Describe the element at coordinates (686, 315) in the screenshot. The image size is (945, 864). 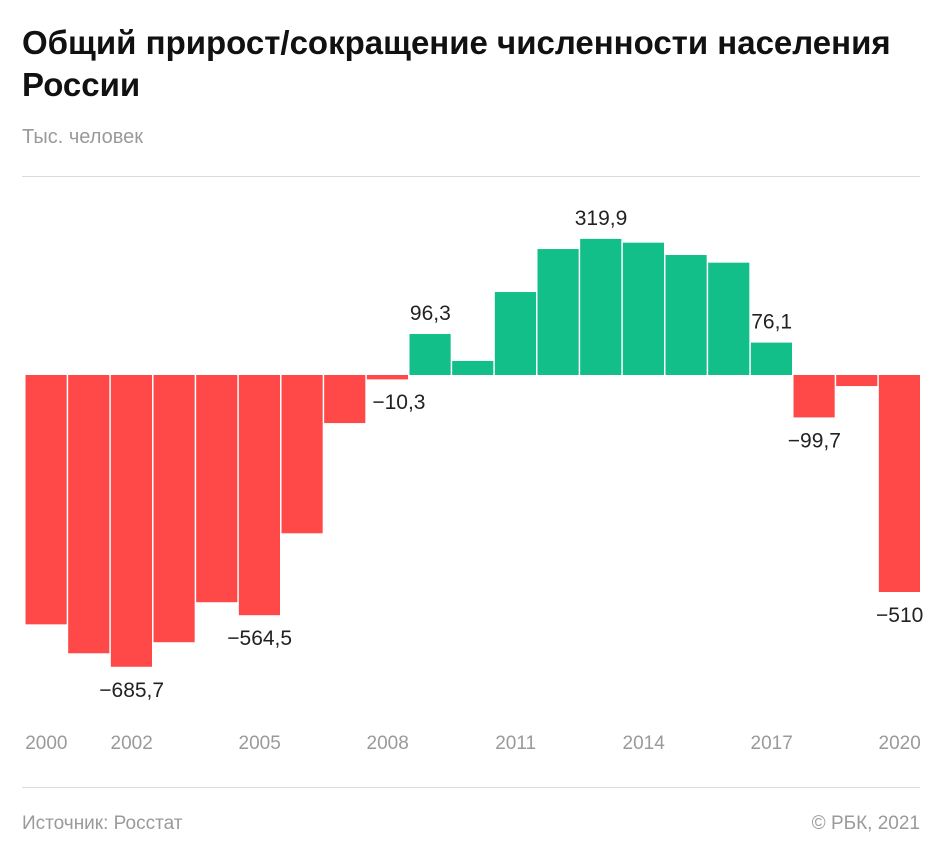
I see `bar-2015` at that location.